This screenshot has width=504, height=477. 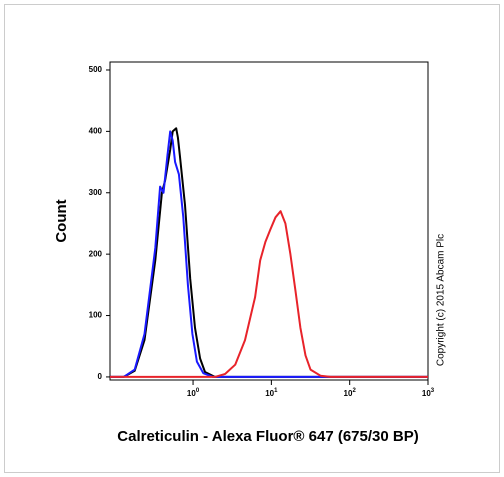 I want to click on y-tick-label: 400, so click(x=96, y=130).